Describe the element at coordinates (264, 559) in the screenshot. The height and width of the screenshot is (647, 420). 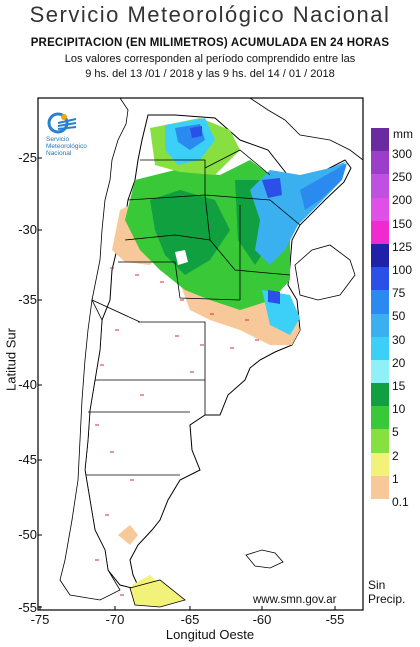
I see `malvinas-islands` at that location.